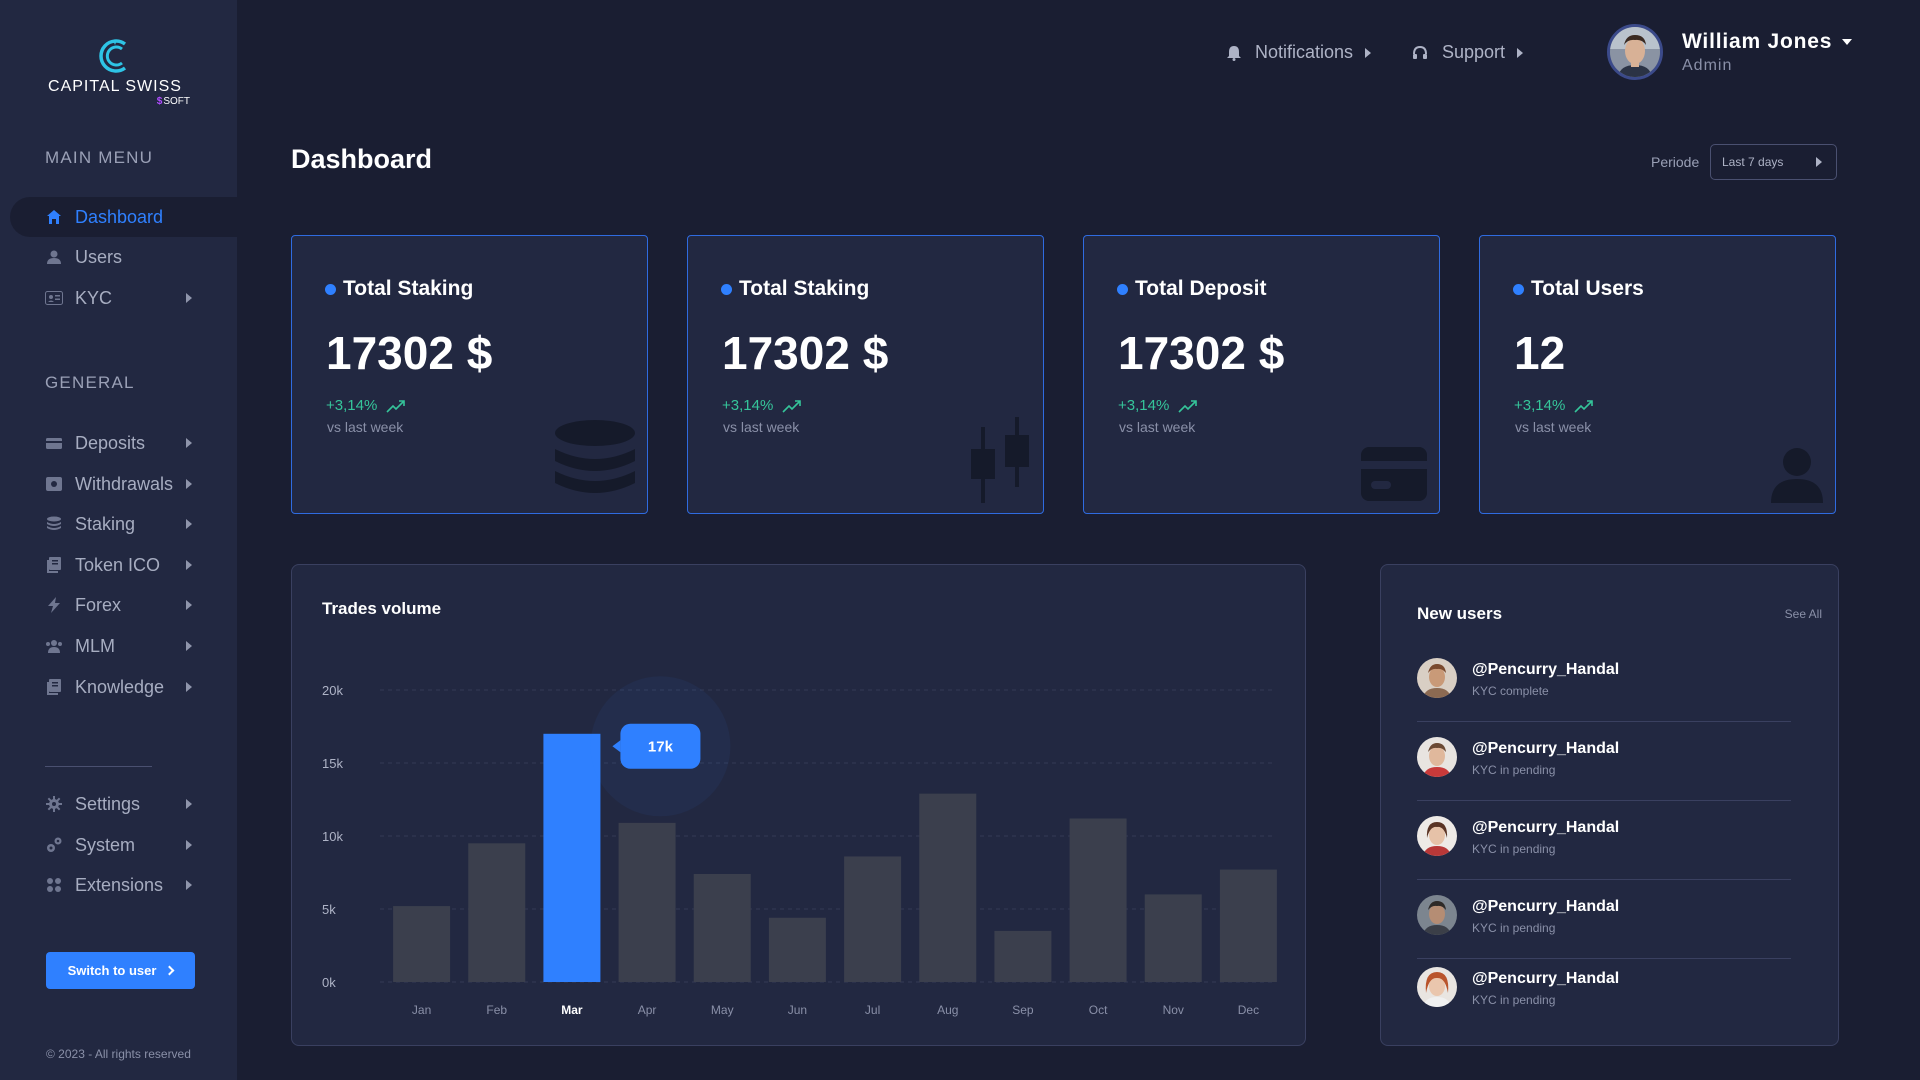 This screenshot has width=1920, height=1080. What do you see at coordinates (99, 157) in the screenshot?
I see `main-menu-heading: MAIN MENU` at bounding box center [99, 157].